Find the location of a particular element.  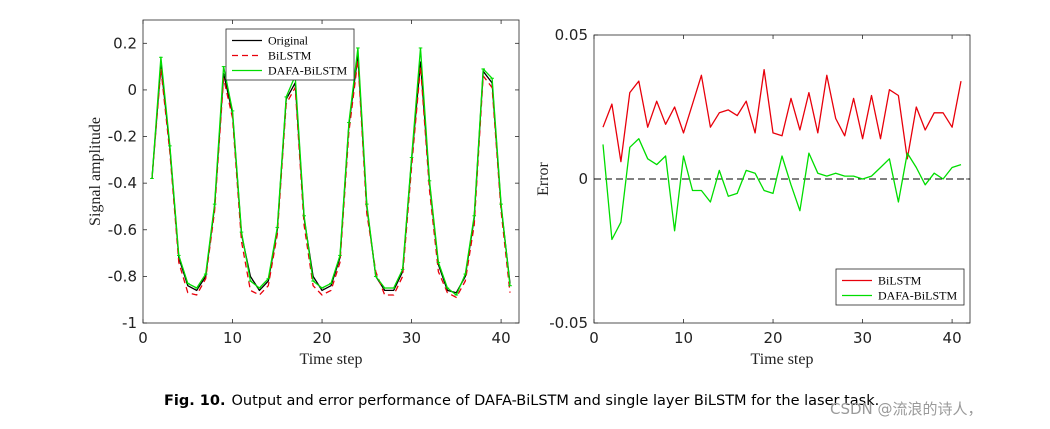

y-axis-label: Error is located at coordinates (543, 178).